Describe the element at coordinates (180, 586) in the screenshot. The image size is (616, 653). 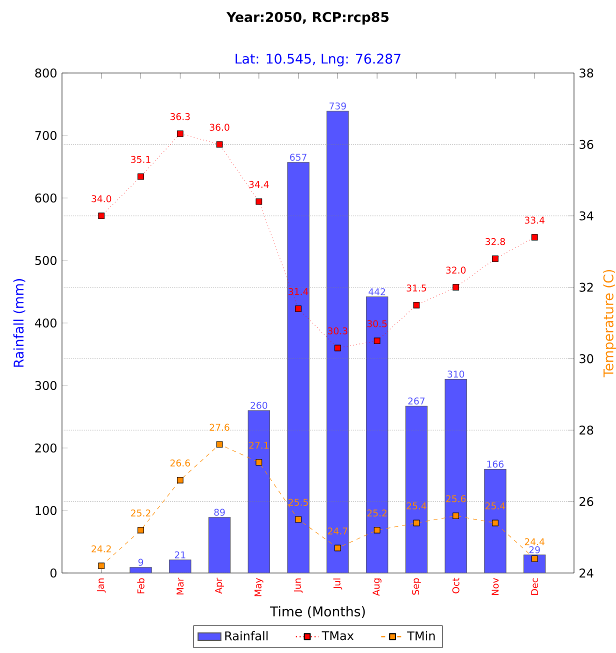
I see `x-tick-label: Mar` at that location.